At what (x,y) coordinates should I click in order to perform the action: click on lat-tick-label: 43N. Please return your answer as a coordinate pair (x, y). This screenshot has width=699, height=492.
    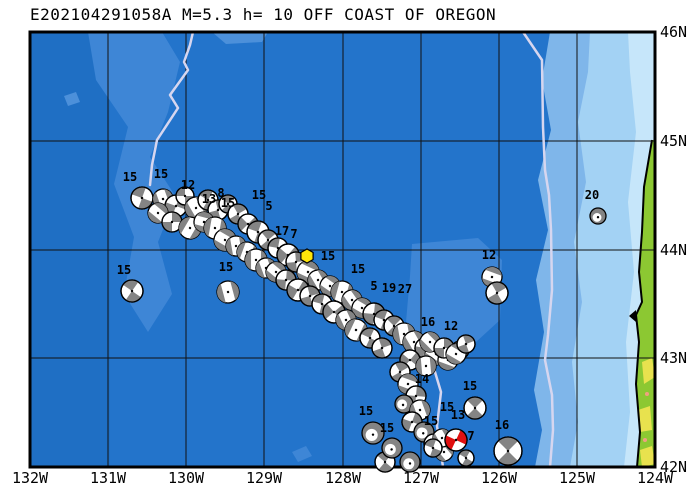
    Looking at the image, I should click on (674, 358).